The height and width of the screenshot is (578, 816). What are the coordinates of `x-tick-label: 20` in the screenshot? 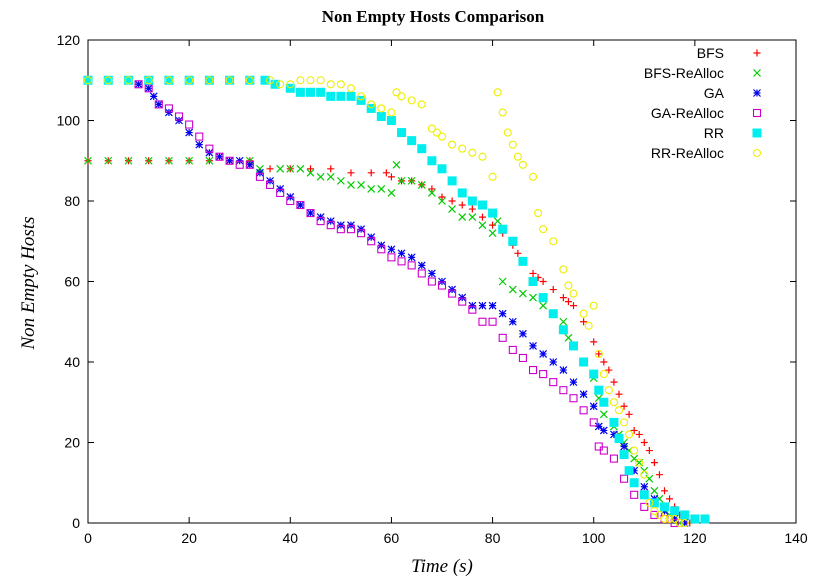 It's located at (189, 538).